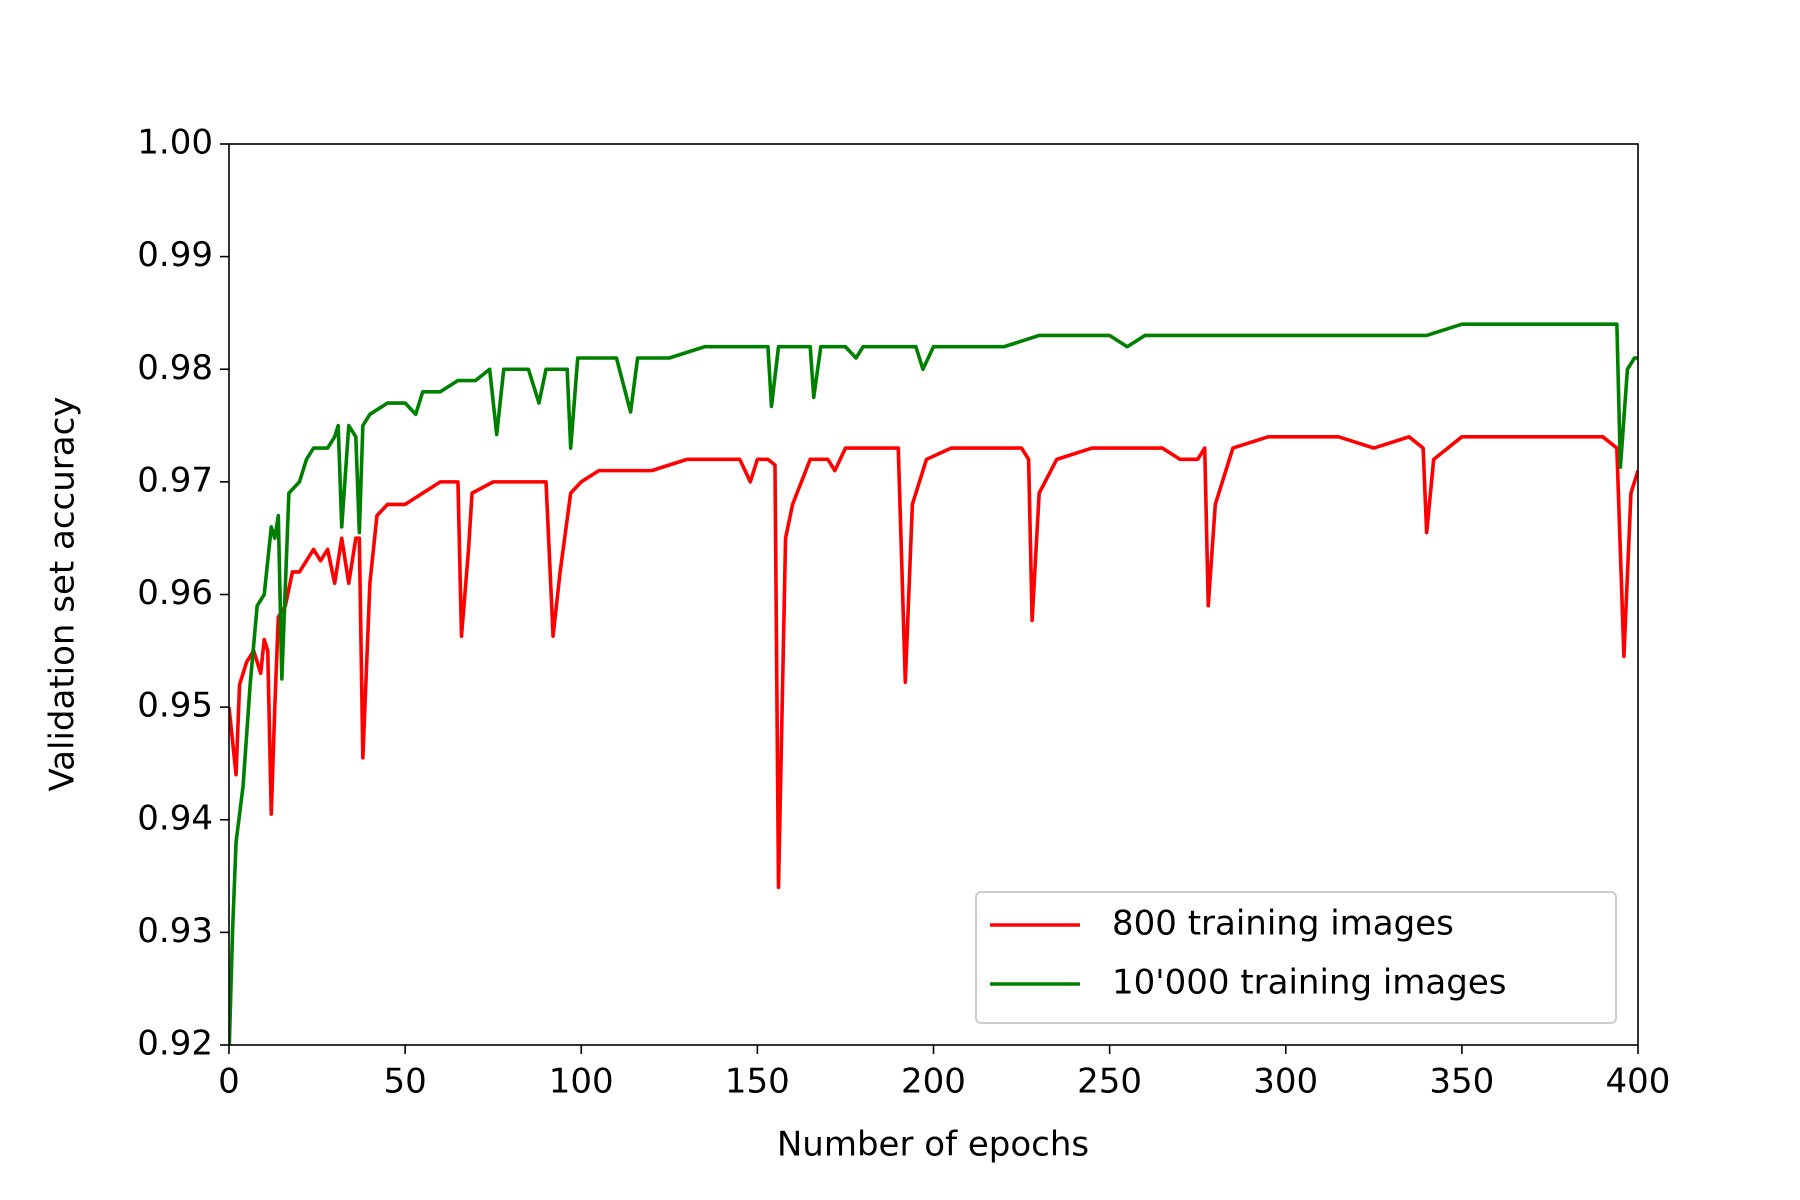  I want to click on x-tick-label: 0, so click(229, 1082).